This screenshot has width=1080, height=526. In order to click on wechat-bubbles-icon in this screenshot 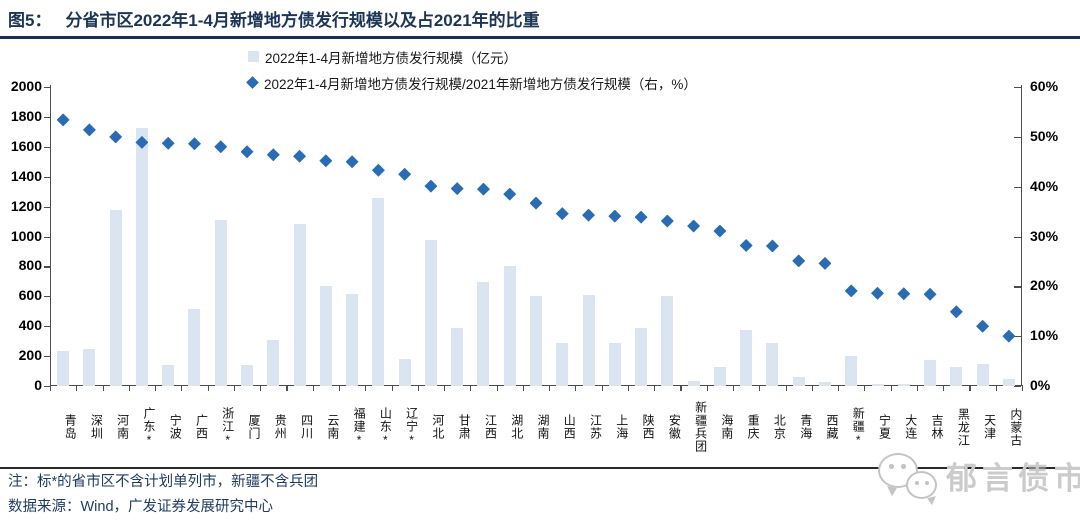, I will do `click(908, 475)`.